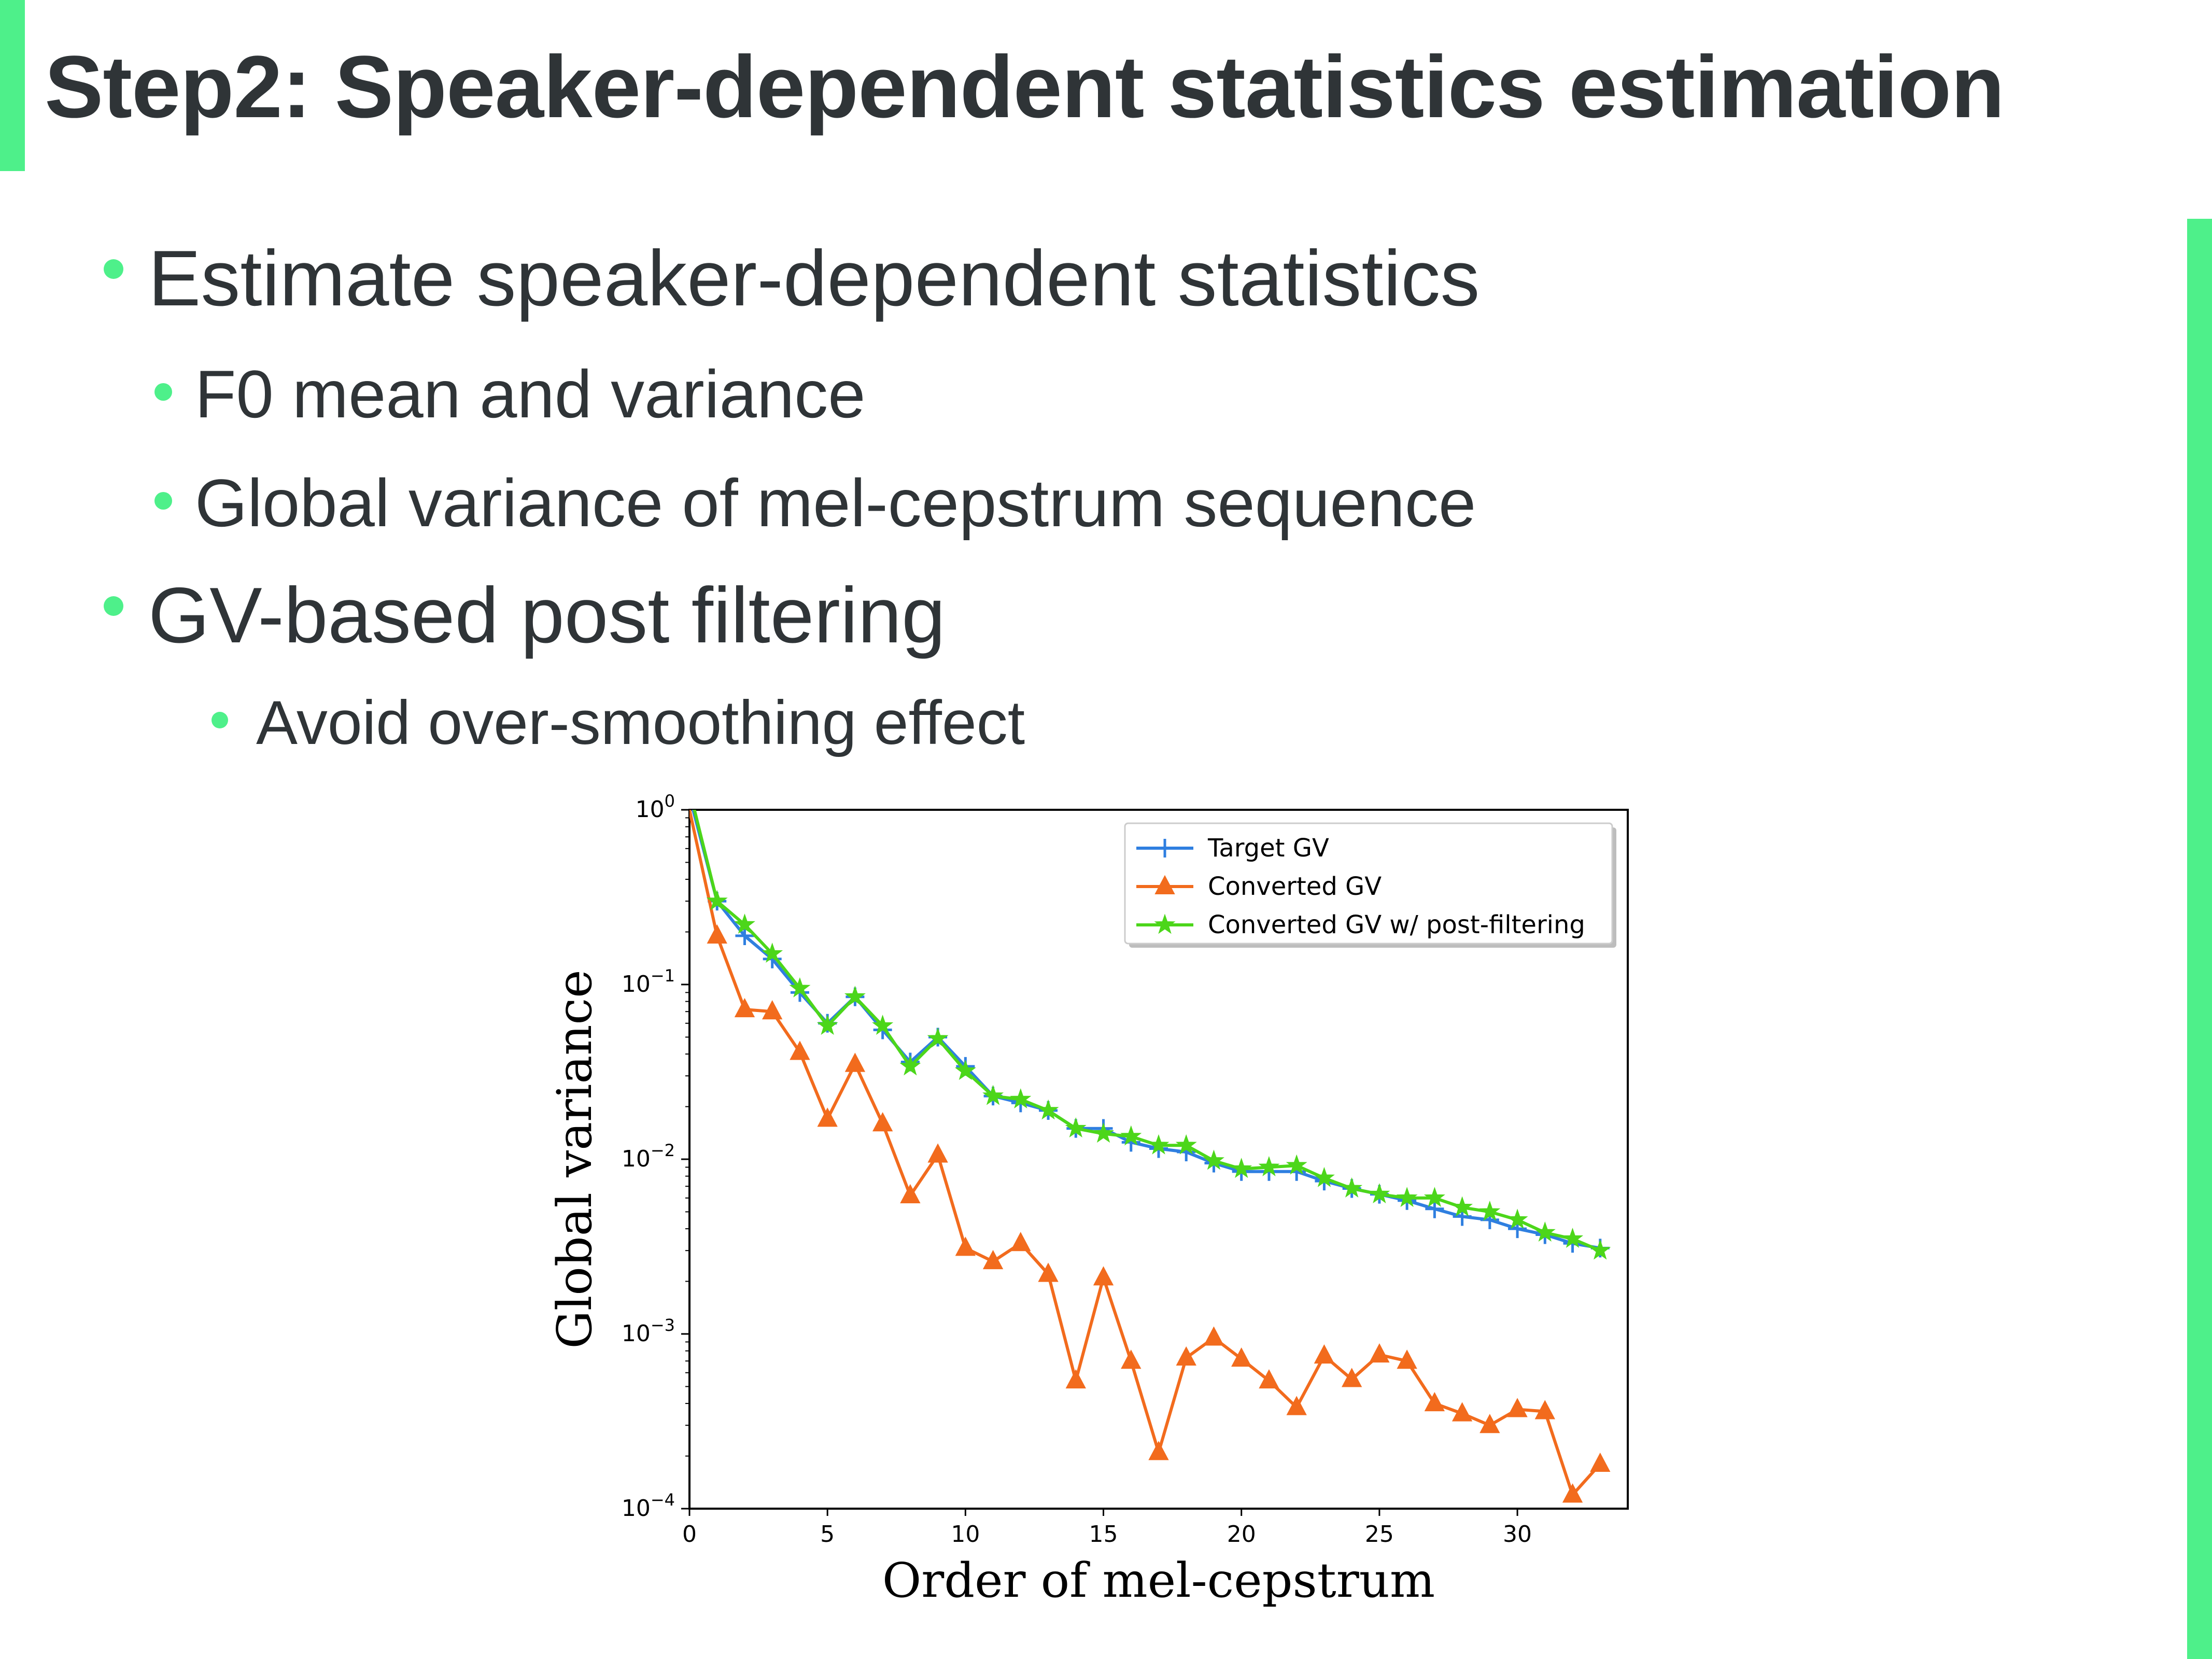 Image resolution: width=2212 pixels, height=1659 pixels. I want to click on x-tick-label: 5, so click(827, 1535).